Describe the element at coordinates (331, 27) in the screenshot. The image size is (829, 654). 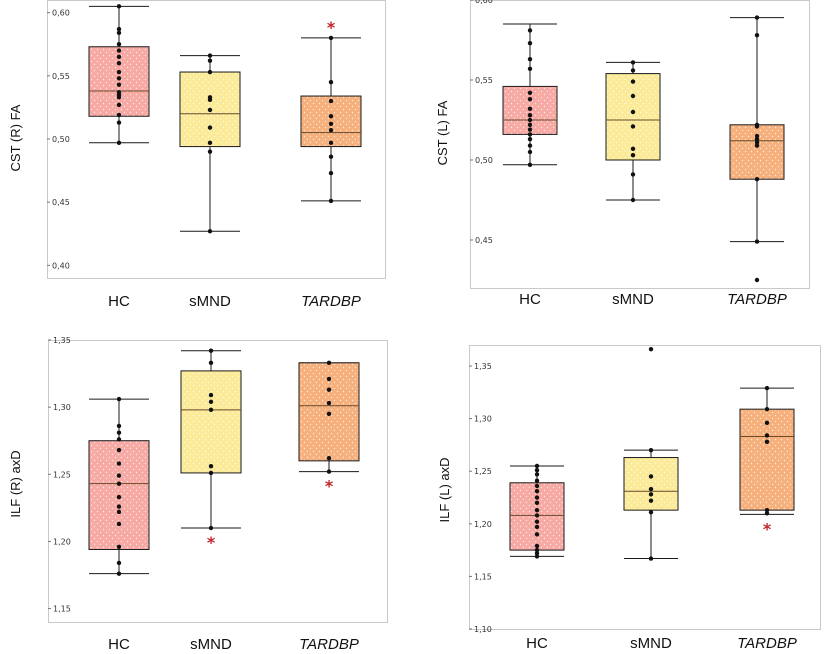
I see `significance-marker: *` at that location.